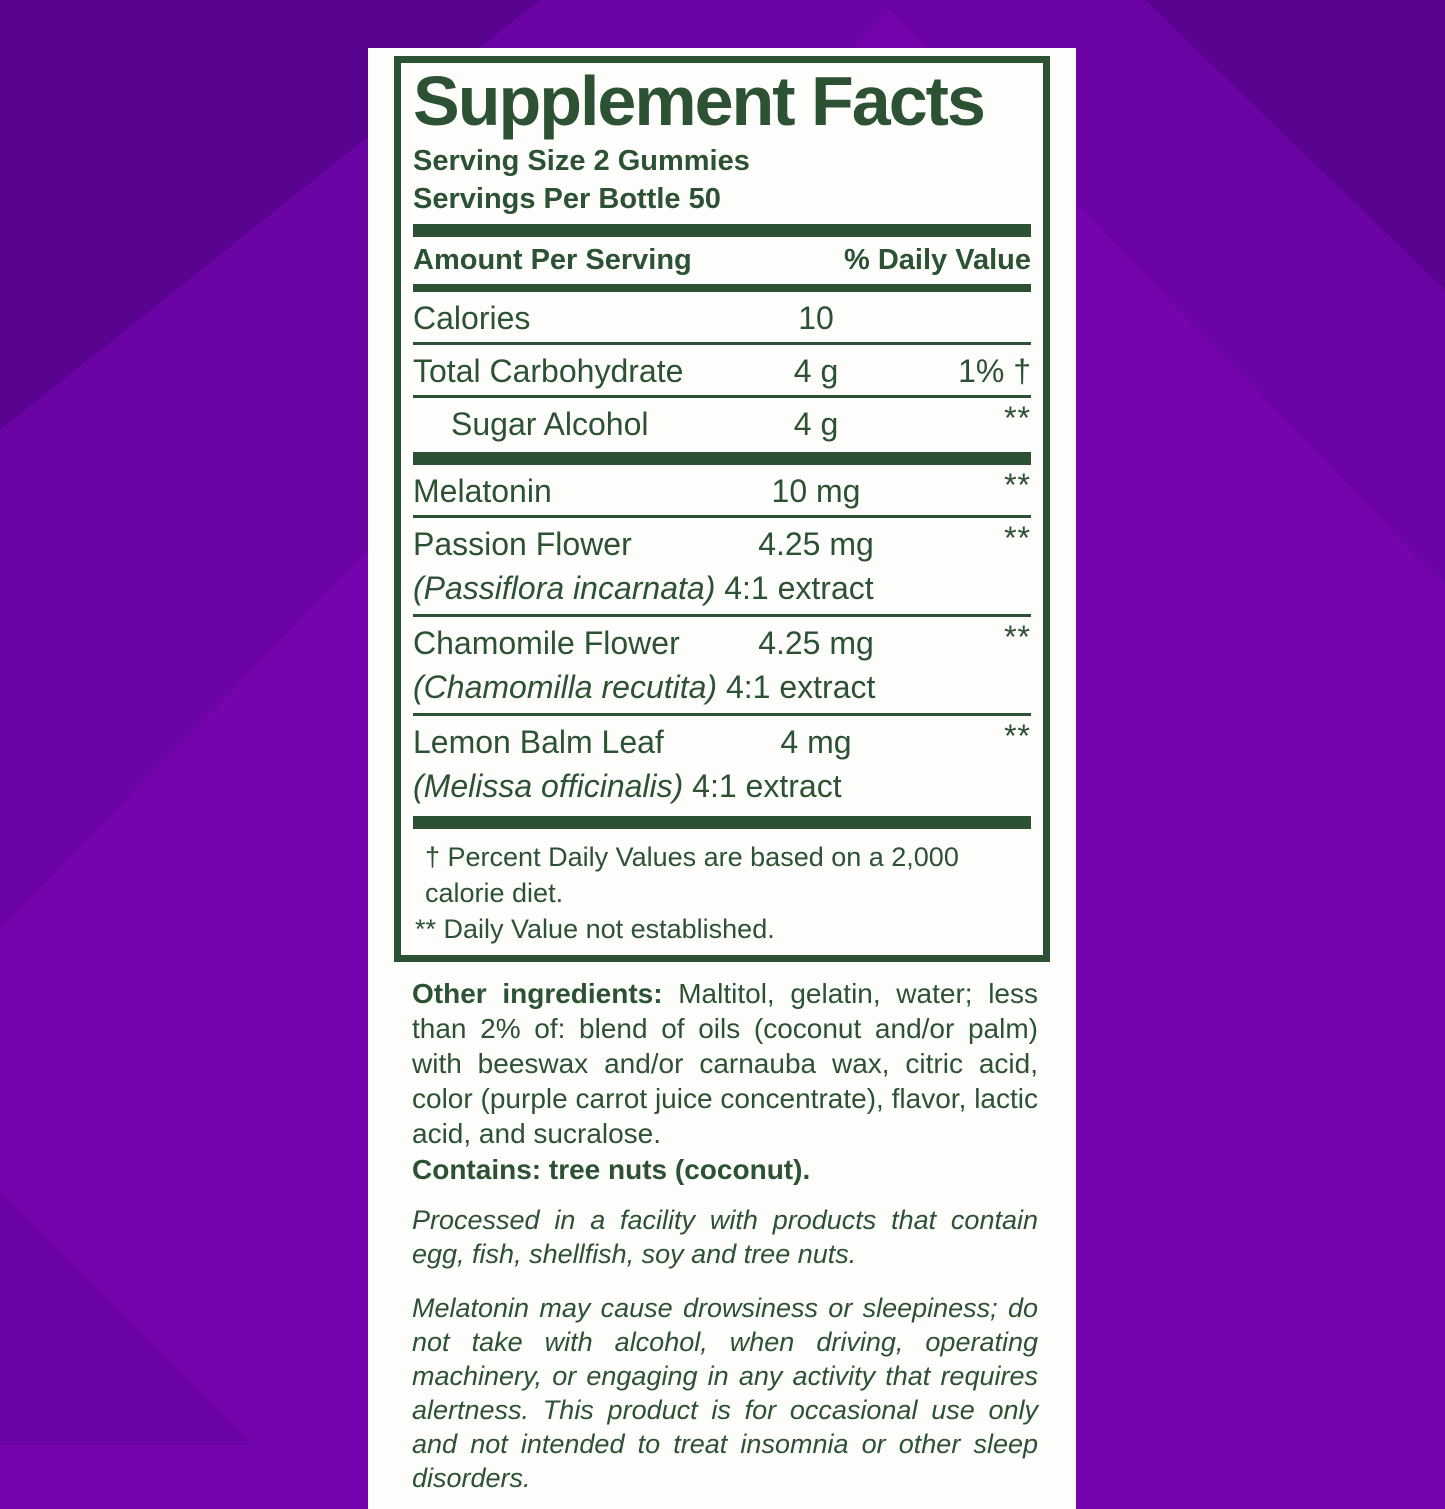 Image resolution: width=1445 pixels, height=1509 pixels. What do you see at coordinates (538, 741) in the screenshot?
I see `ingredient-name: Lemon Balm Leaf` at bounding box center [538, 741].